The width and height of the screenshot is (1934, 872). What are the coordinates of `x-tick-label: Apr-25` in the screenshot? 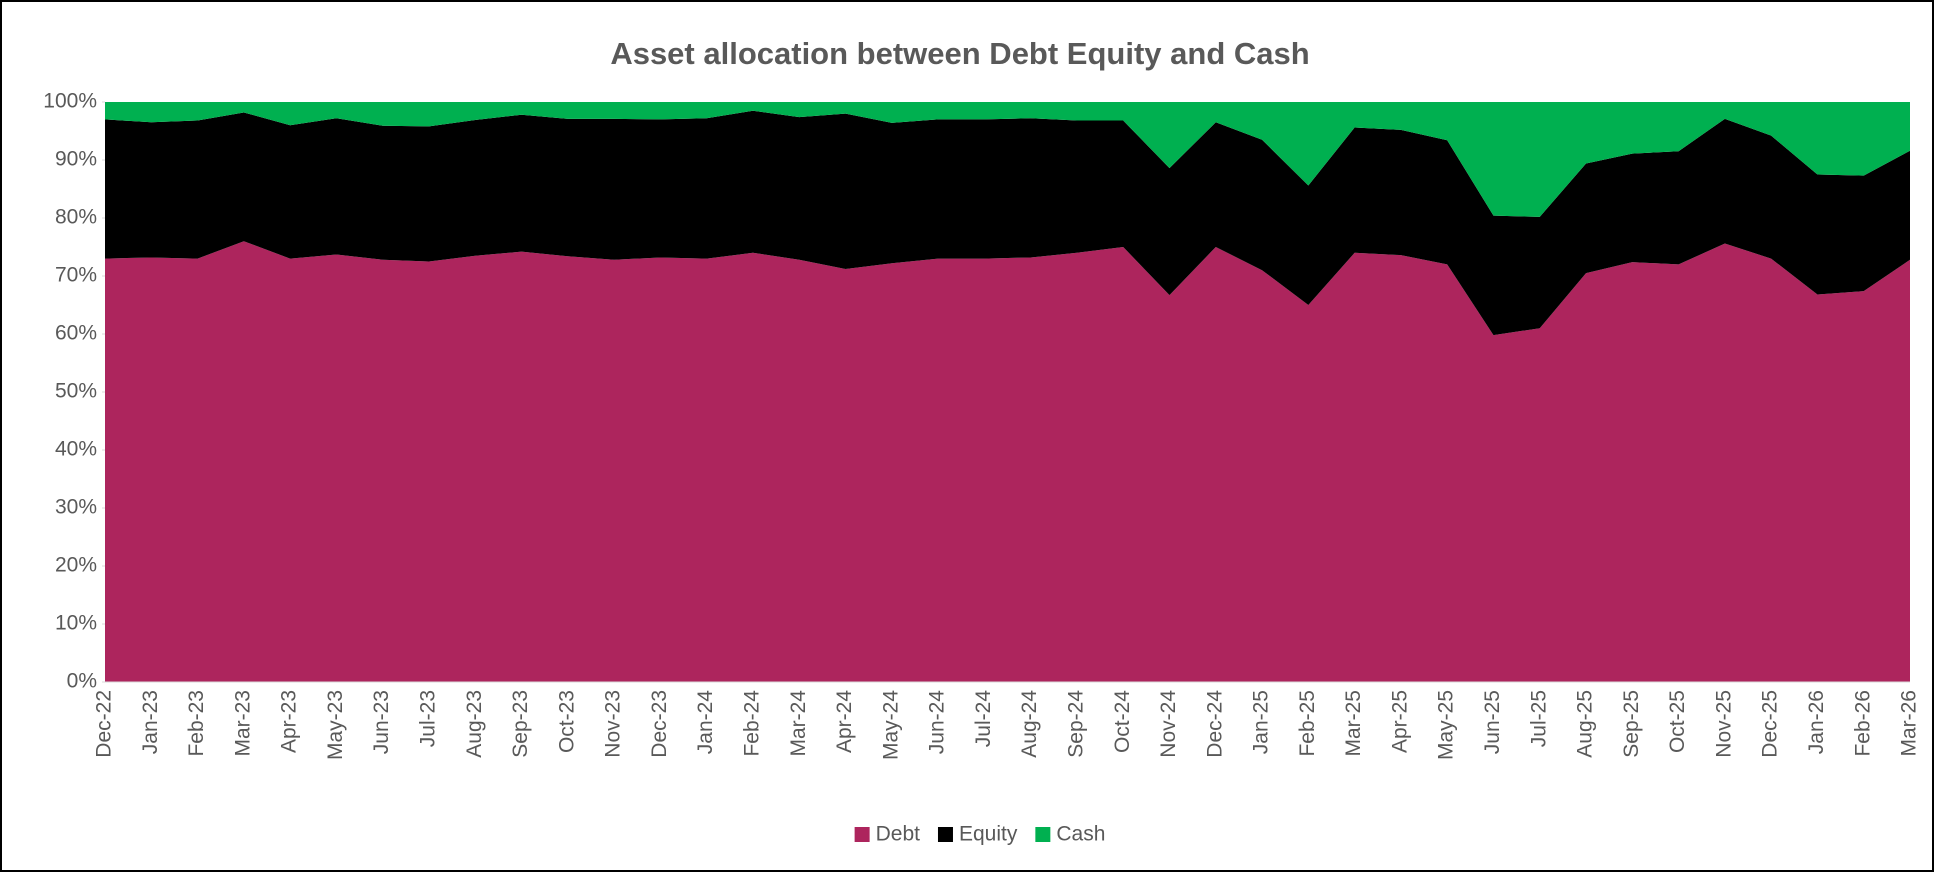 It's located at (1399, 721).